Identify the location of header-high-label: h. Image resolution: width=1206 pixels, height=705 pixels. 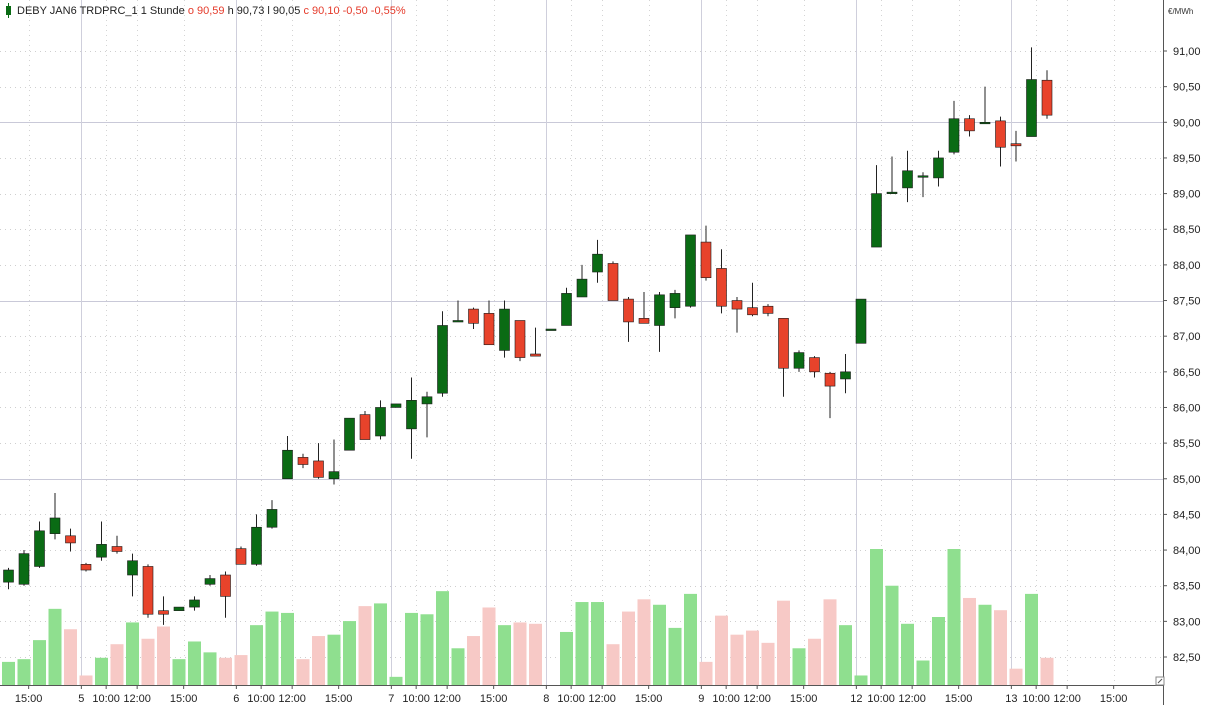
(231, 11).